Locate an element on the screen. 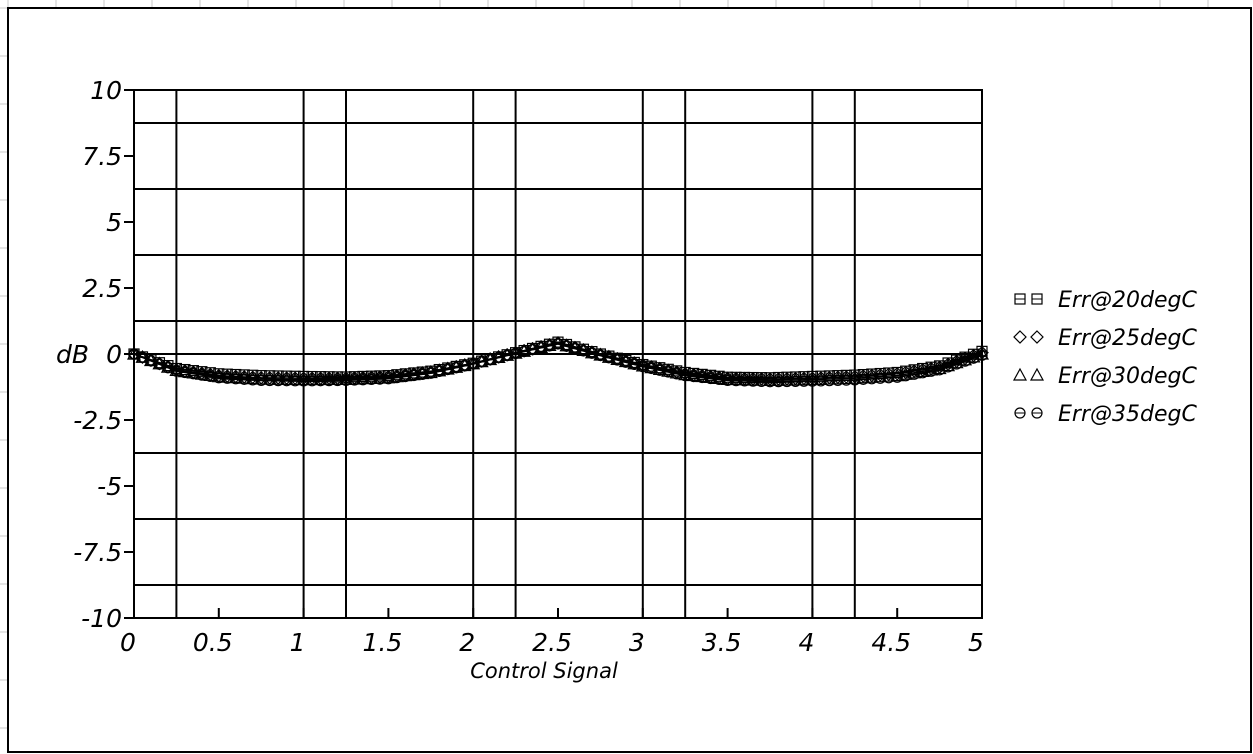 The height and width of the screenshot is (754, 1253). y-tick-label: 0 is located at coordinates (114, 354).